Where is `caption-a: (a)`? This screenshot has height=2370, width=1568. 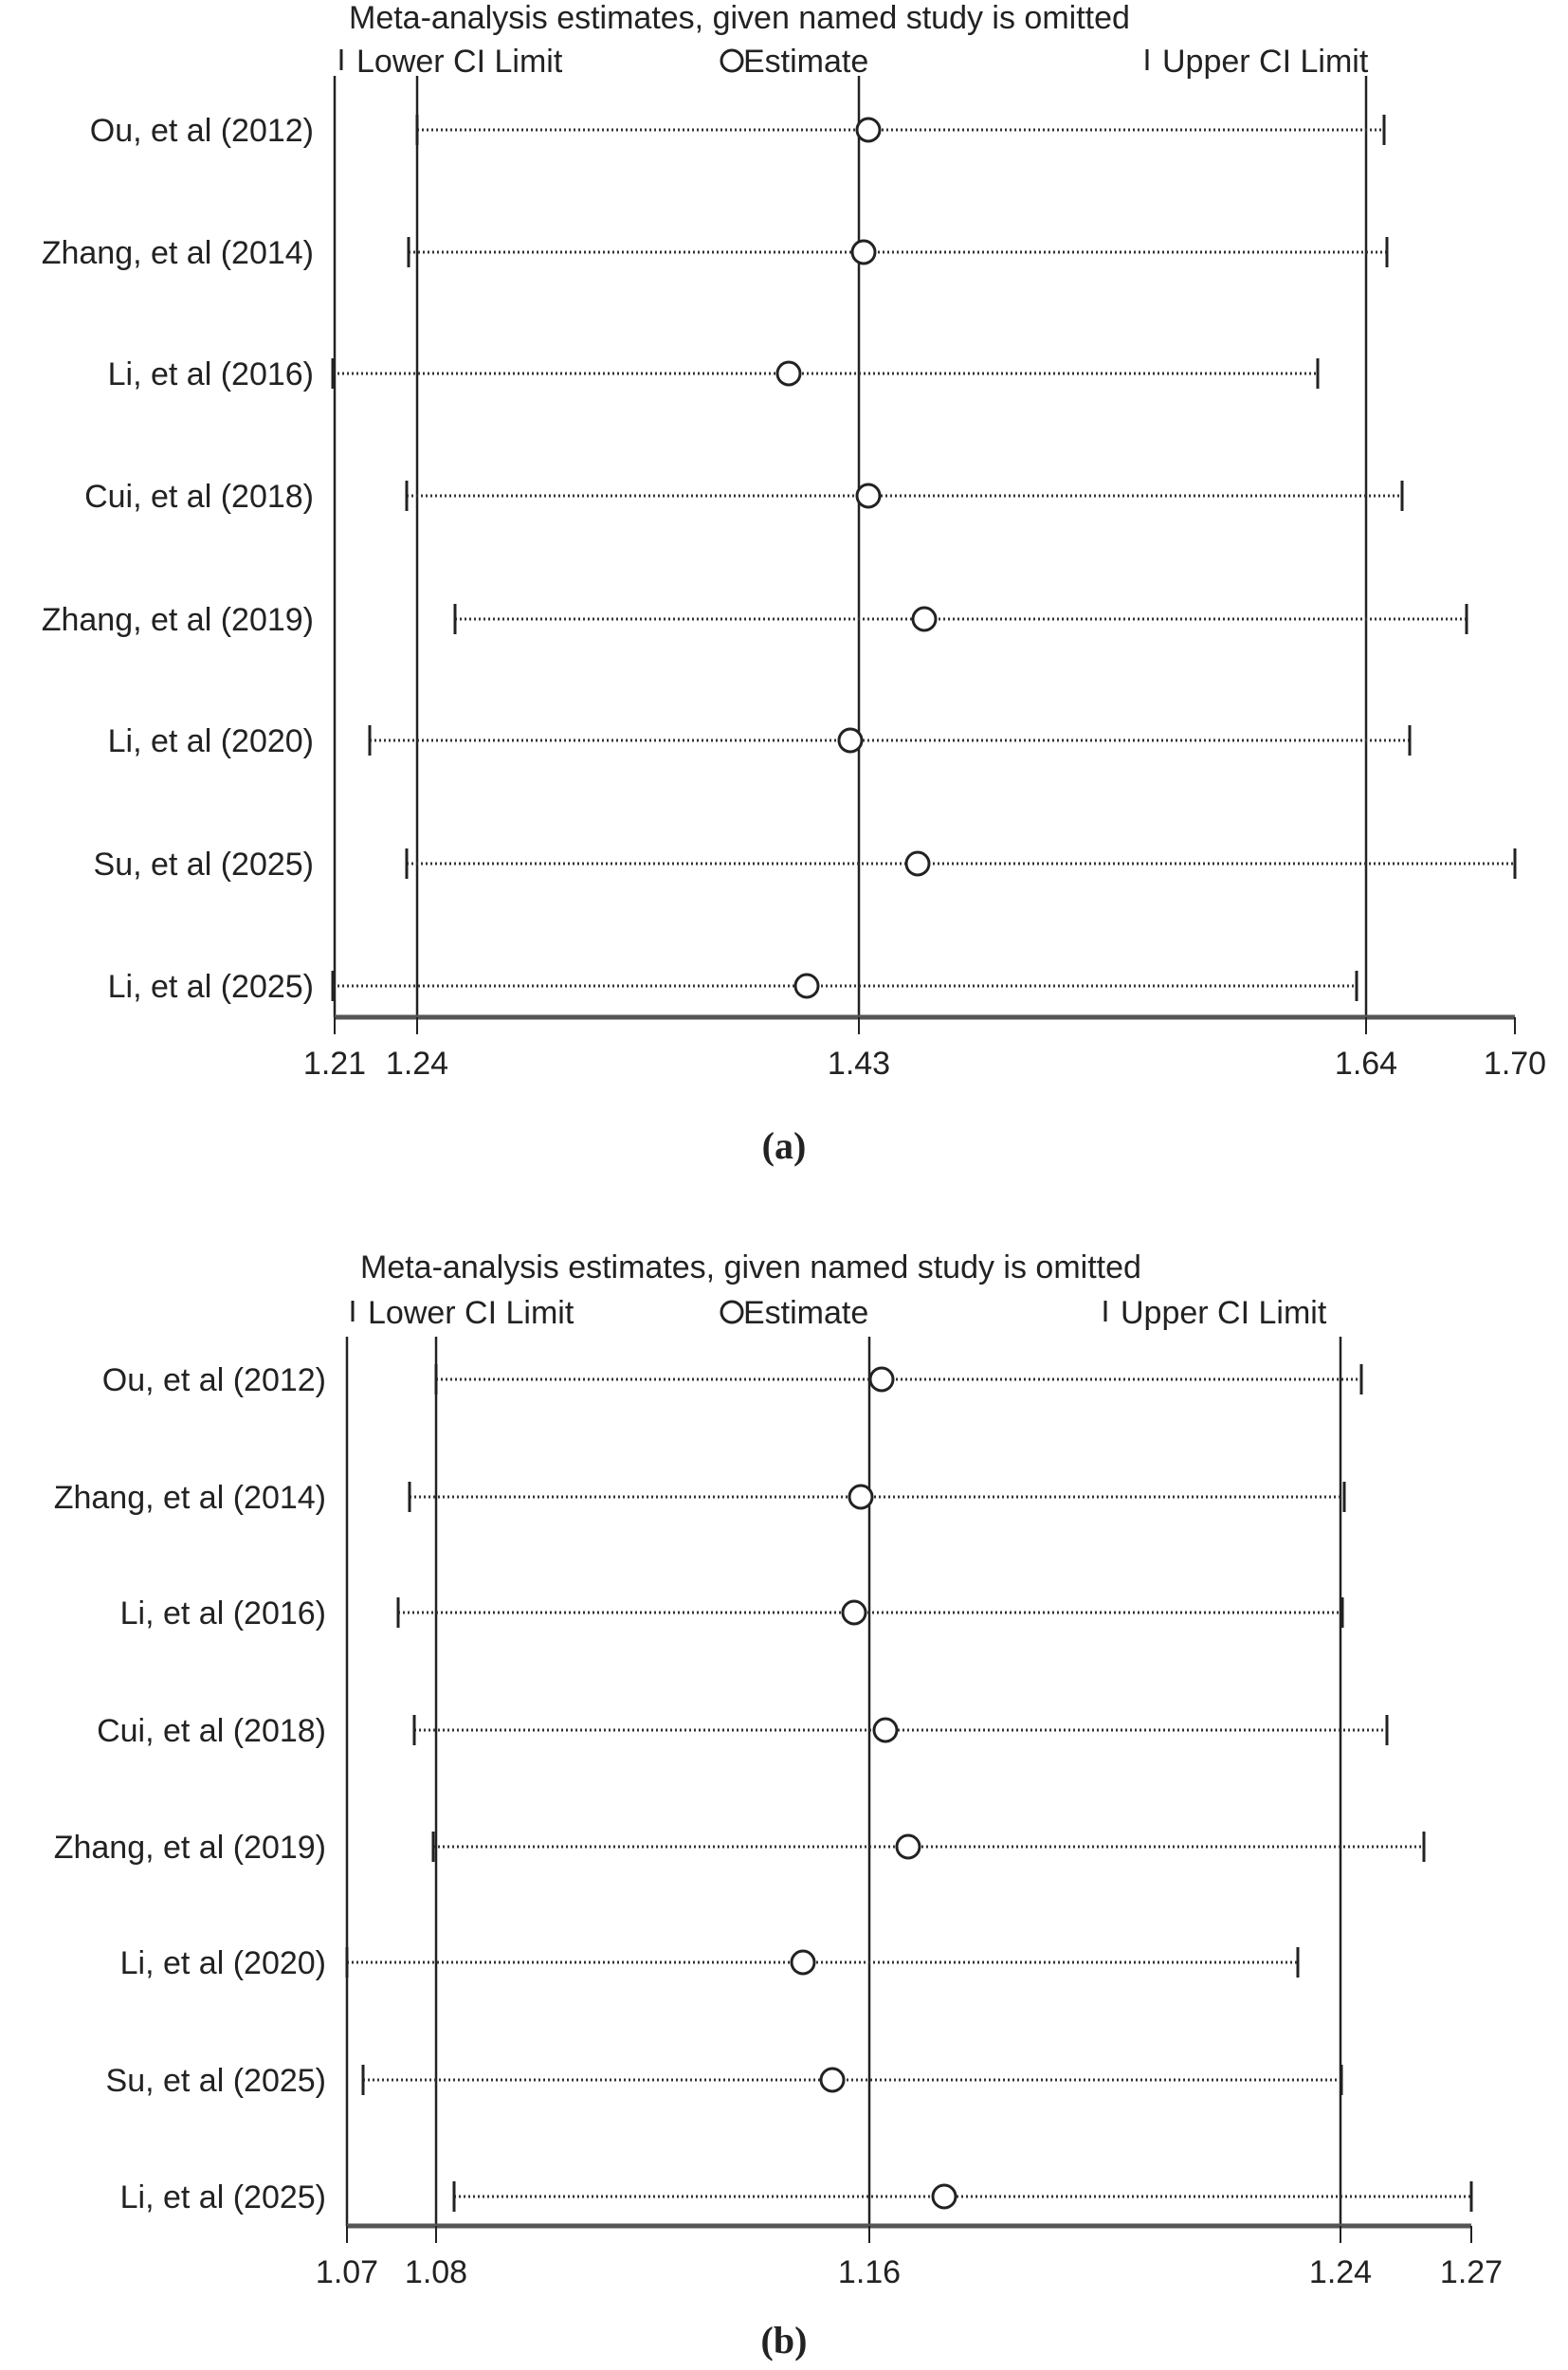
caption-a: (a) is located at coordinates (784, 1145).